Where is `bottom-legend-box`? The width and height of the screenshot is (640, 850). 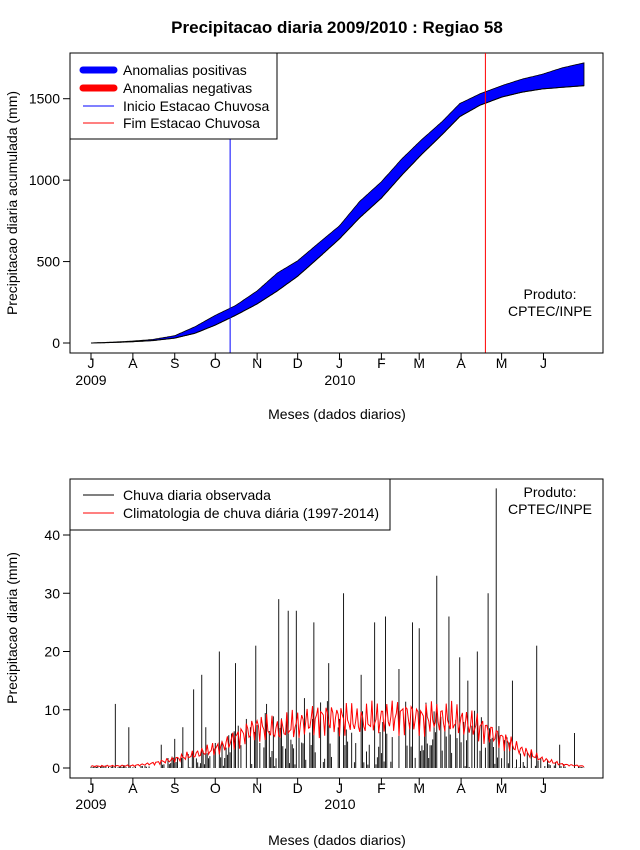 bottom-legend-box is located at coordinates (230, 504).